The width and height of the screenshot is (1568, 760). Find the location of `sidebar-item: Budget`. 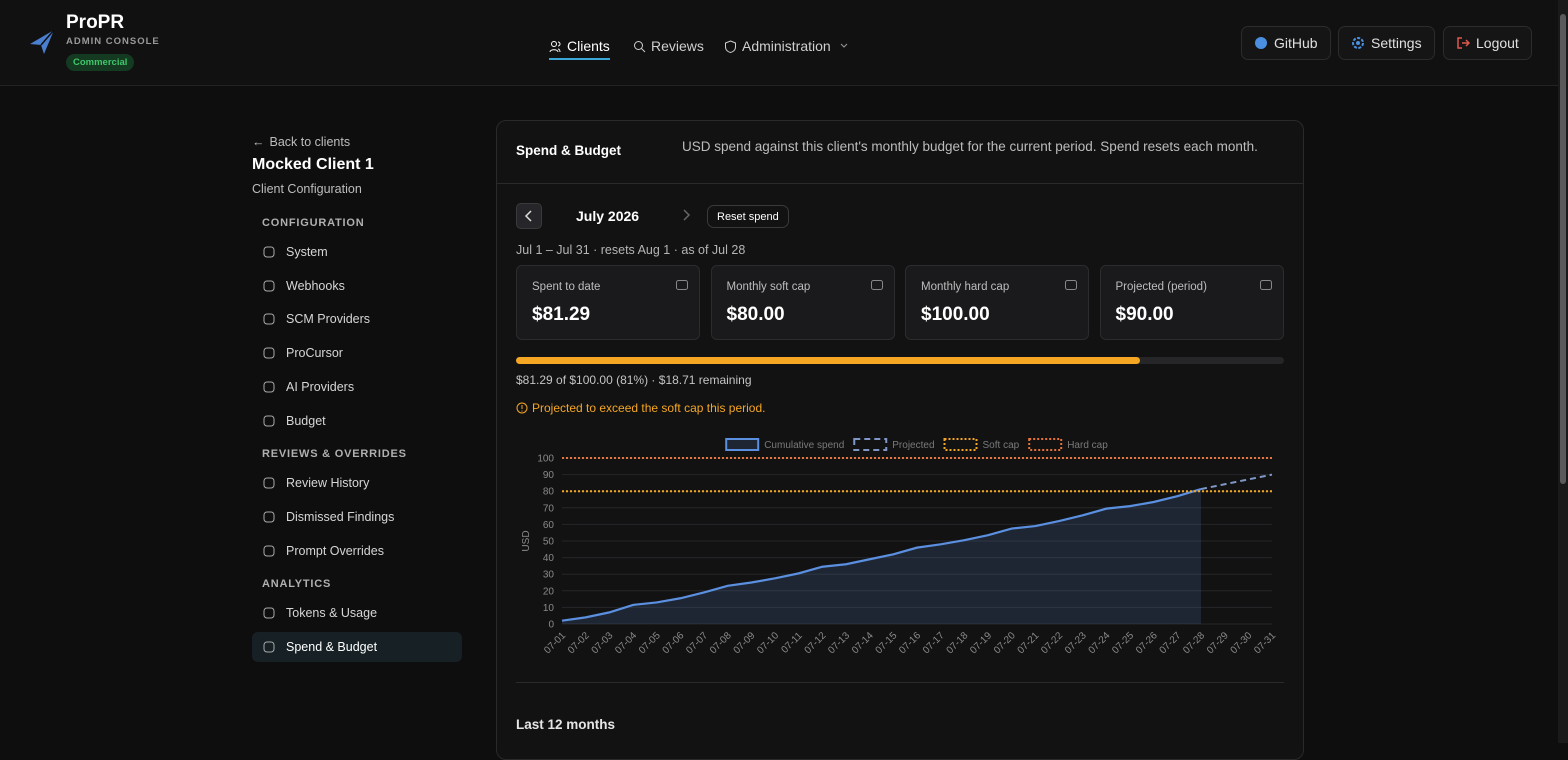

sidebar-item: Budget is located at coordinates (357, 421).